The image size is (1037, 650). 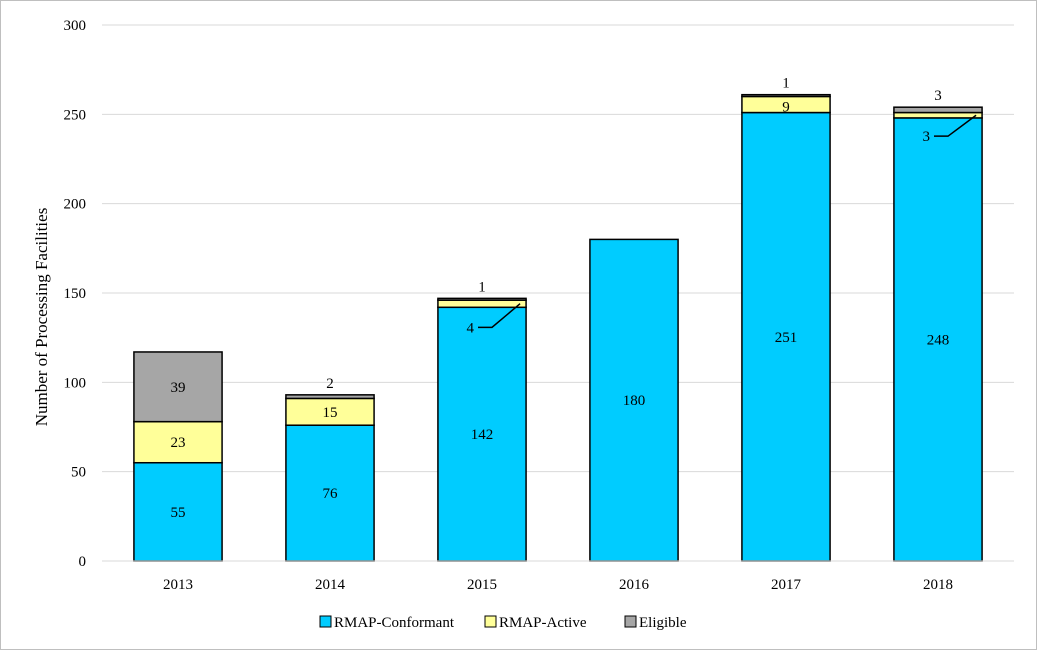 I want to click on data-label-2015-2: 1, so click(x=482, y=287).